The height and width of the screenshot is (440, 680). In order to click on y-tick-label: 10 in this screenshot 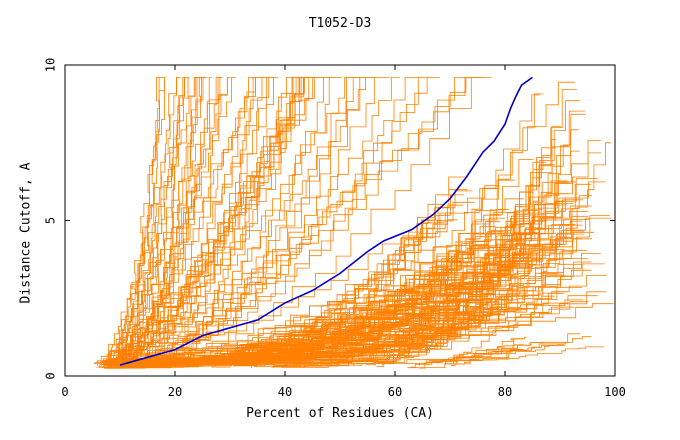, I will do `click(51, 65)`.